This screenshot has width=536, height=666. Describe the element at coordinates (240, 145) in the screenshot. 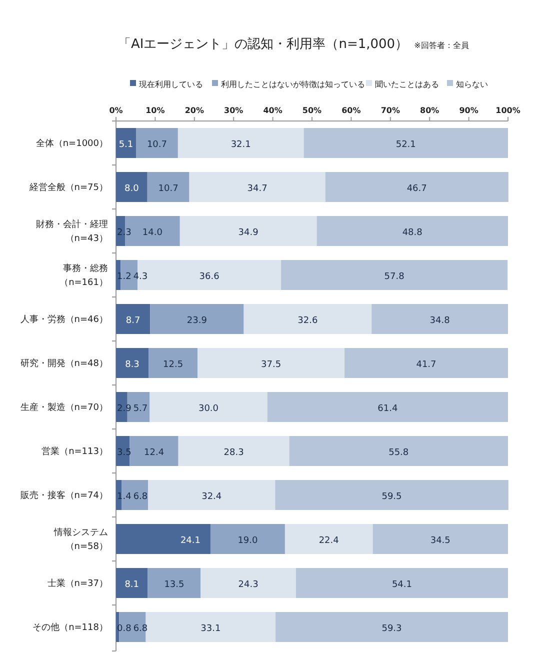

I see `data-label: 32.1` at that location.